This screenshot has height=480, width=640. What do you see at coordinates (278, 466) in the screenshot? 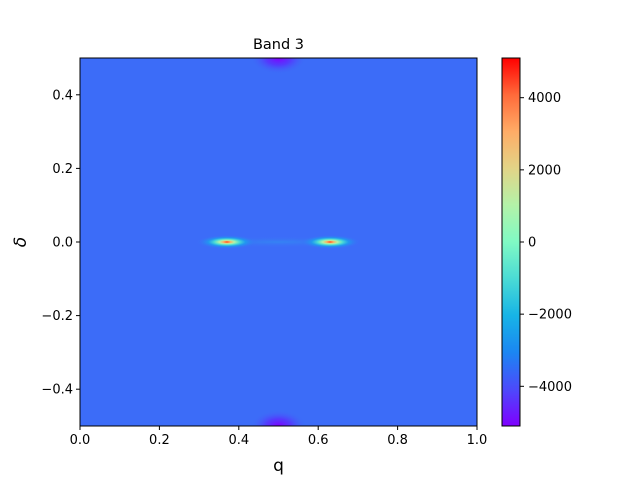
I see `x-axis-label: q` at bounding box center [278, 466].